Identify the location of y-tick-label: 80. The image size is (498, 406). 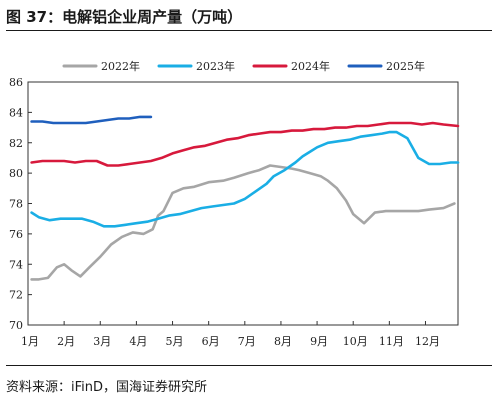
(16, 173).